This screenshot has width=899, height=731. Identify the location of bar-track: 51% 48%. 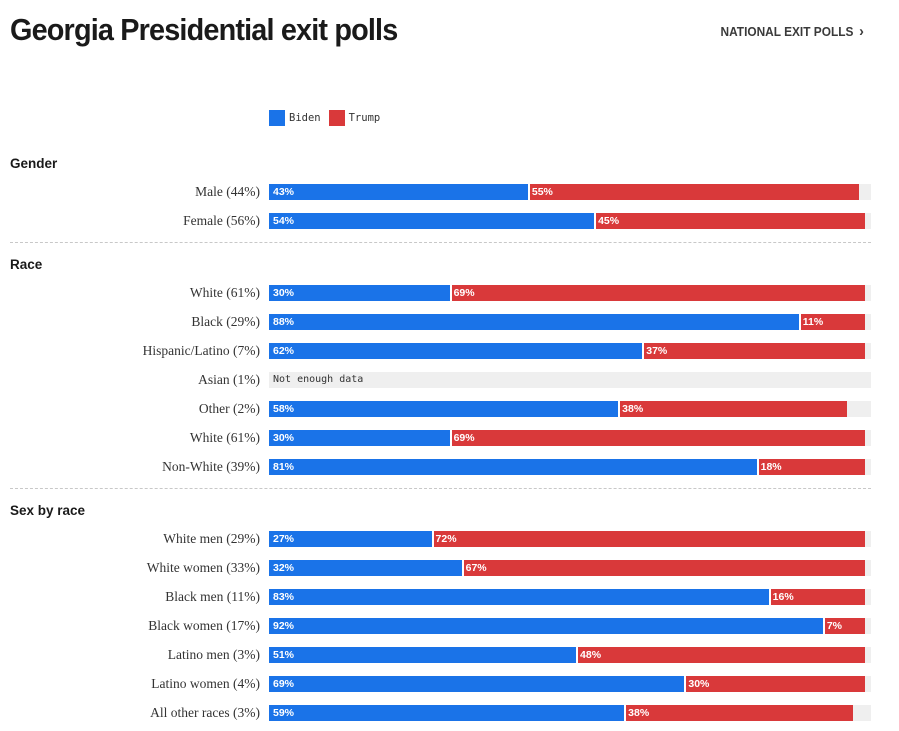
(570, 655).